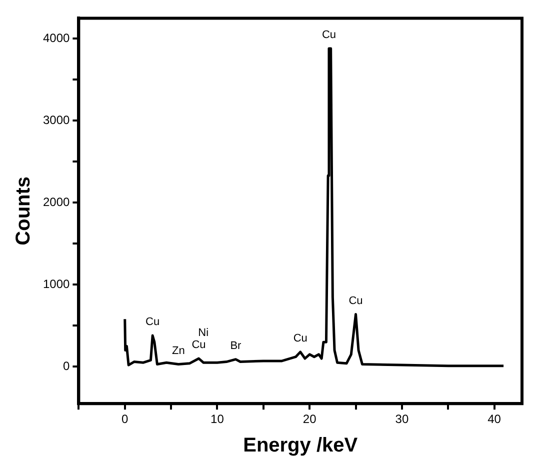 The height and width of the screenshot is (470, 540). What do you see at coordinates (56, 38) in the screenshot?
I see `y-tick-label: 4000` at bounding box center [56, 38].